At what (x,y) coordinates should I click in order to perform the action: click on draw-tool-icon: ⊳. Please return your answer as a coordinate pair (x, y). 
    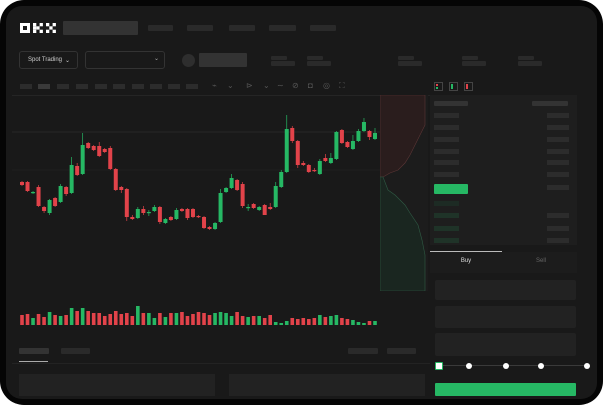
    Looking at the image, I should click on (249, 85).